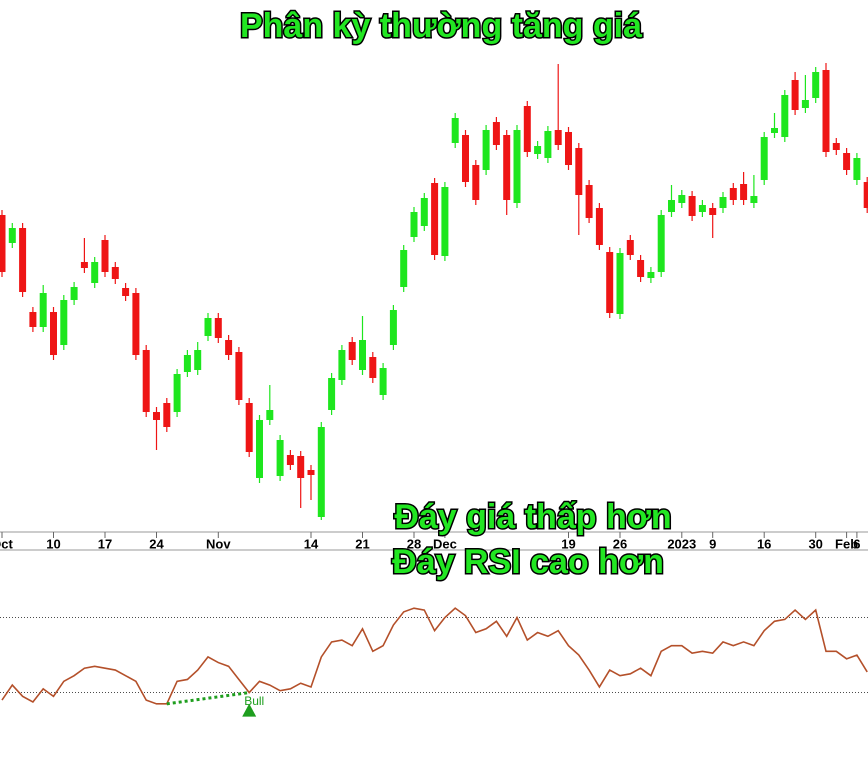  What do you see at coordinates (414, 543) in the screenshot?
I see `x-tick-label: 28` at bounding box center [414, 543].